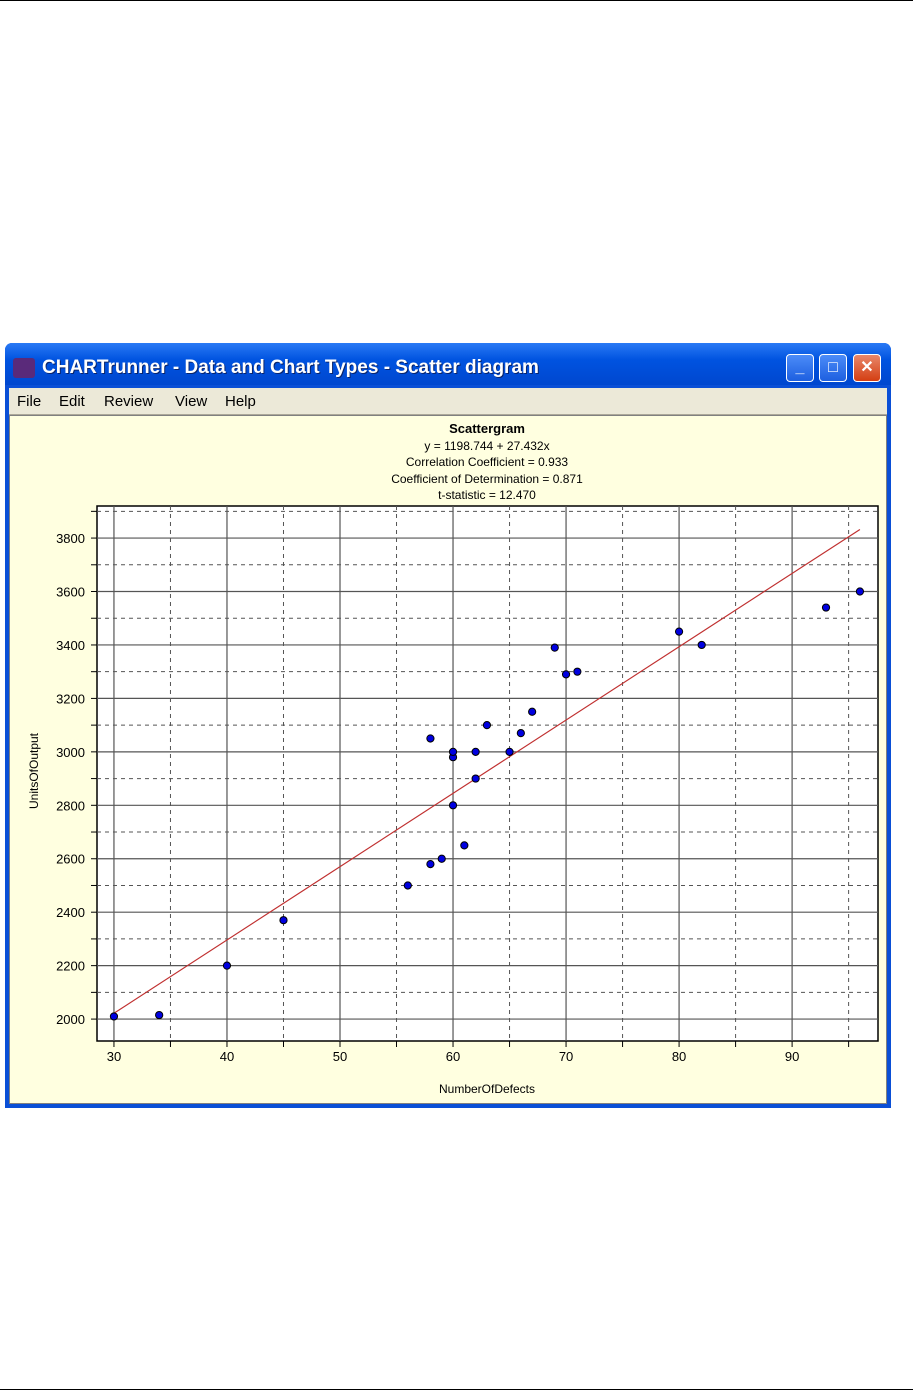 This screenshot has width=913, height=1391. What do you see at coordinates (340, 1056) in the screenshot?
I see `x-tick-label: 50` at bounding box center [340, 1056].